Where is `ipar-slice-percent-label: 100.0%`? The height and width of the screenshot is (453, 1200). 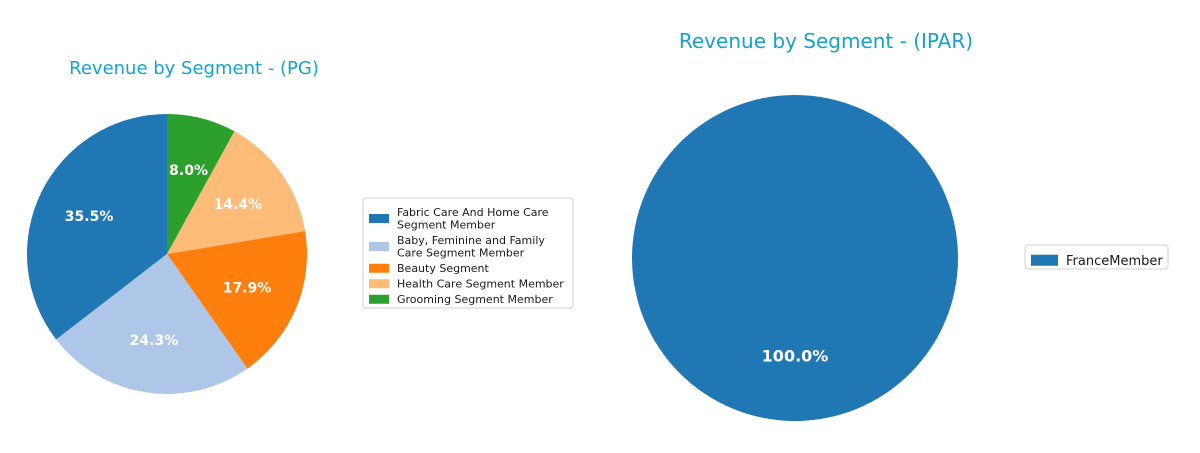
ipar-slice-percent-label: 100.0% is located at coordinates (795, 356).